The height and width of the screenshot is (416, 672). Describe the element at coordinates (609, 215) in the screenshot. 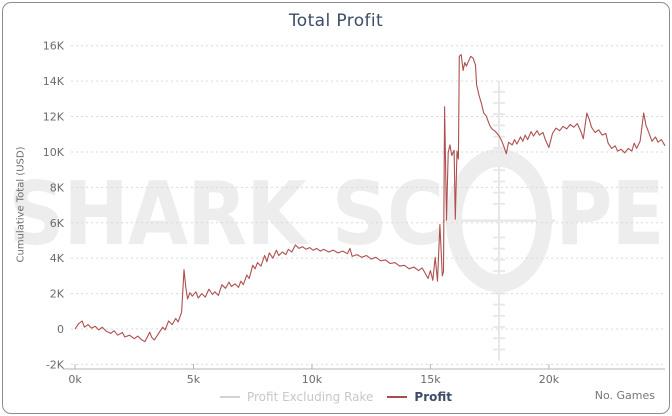

I see `watermark-text-right: PE` at that location.